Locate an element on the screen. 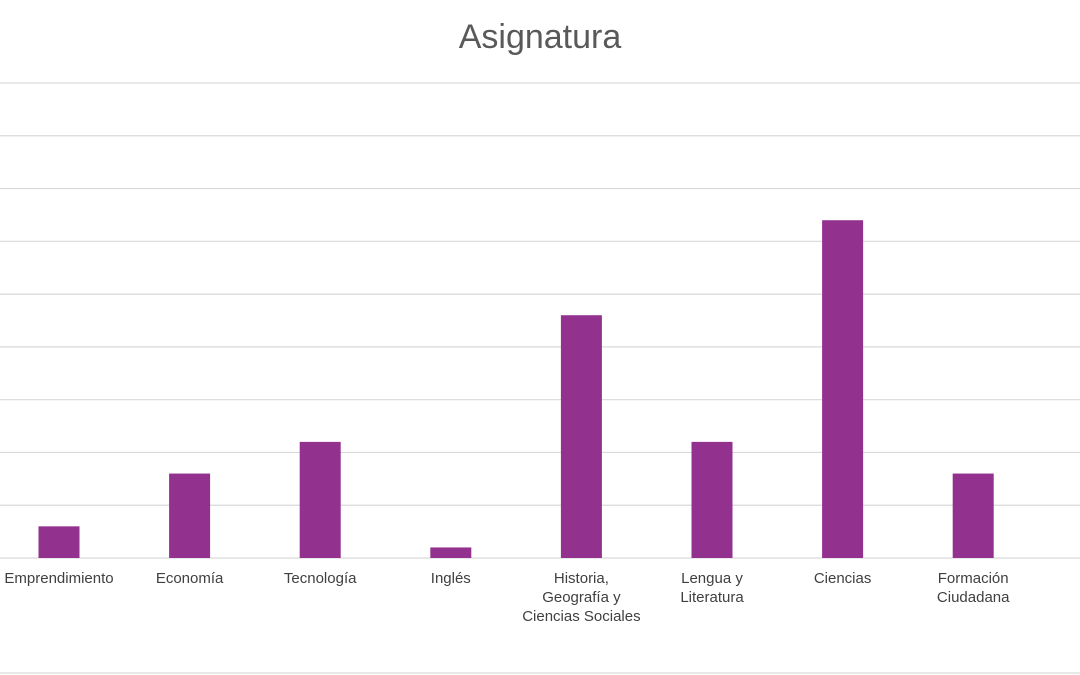 The height and width of the screenshot is (675, 1080). x-tick-label: Inglés is located at coordinates (451, 578).